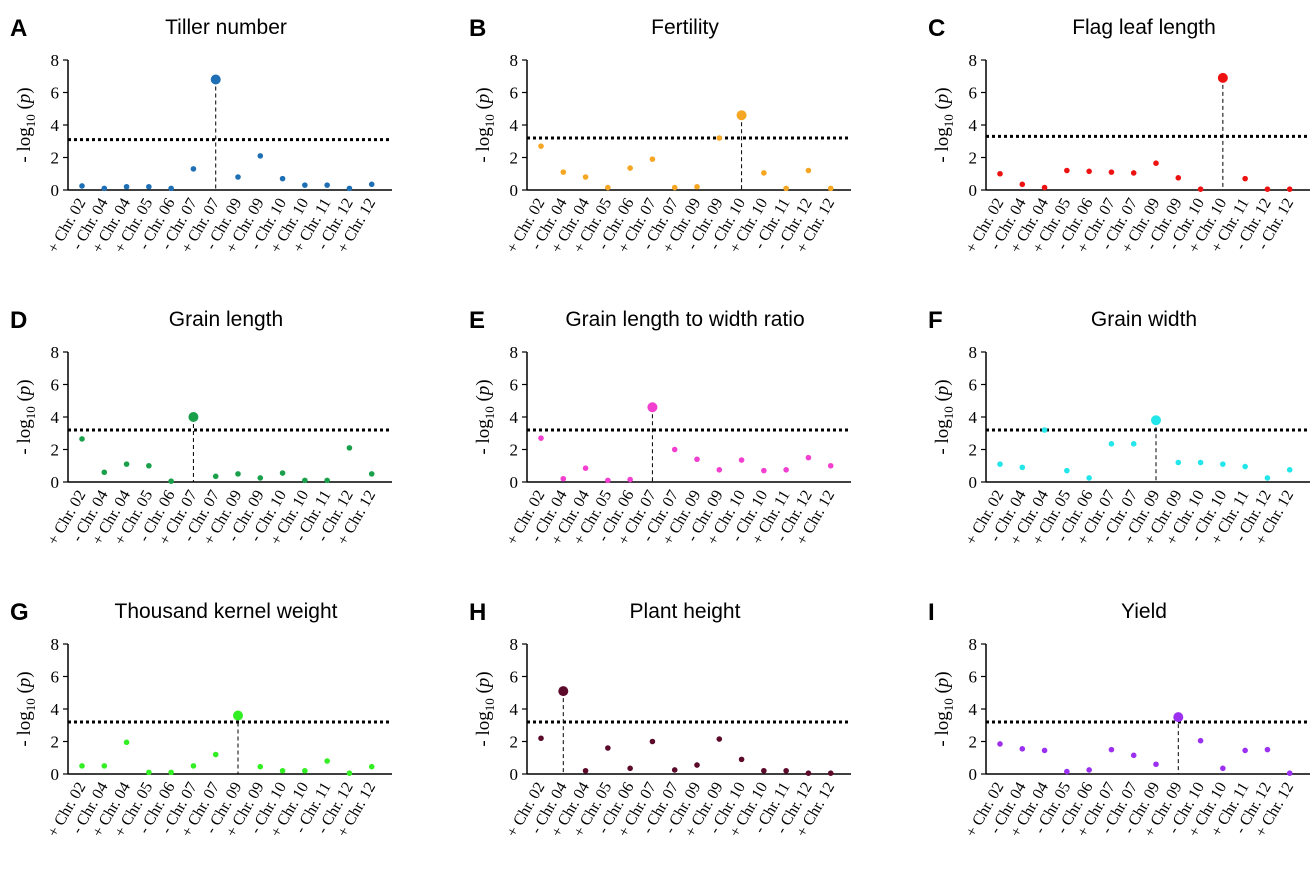 This screenshot has width=1314, height=869. I want to click on y-axis-label-part: - log, so click(942, 729).